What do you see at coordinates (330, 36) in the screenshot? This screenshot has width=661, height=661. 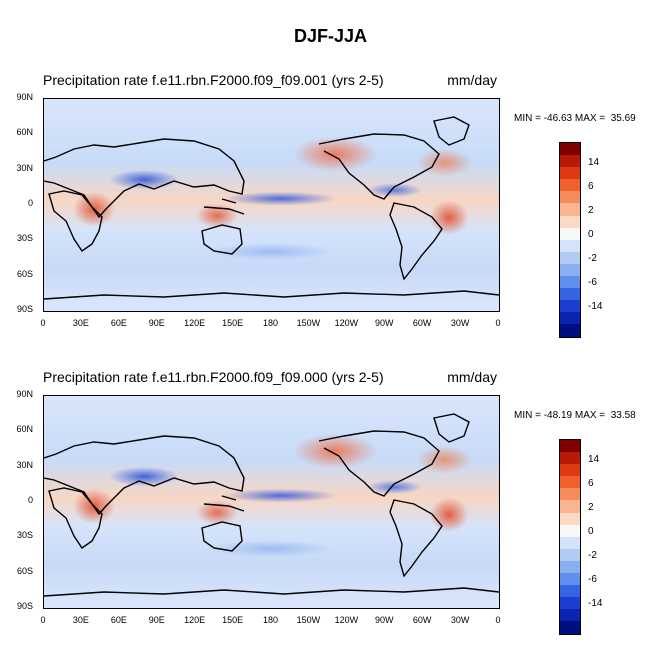 I see `figure-title: DJF-JJA` at bounding box center [330, 36].